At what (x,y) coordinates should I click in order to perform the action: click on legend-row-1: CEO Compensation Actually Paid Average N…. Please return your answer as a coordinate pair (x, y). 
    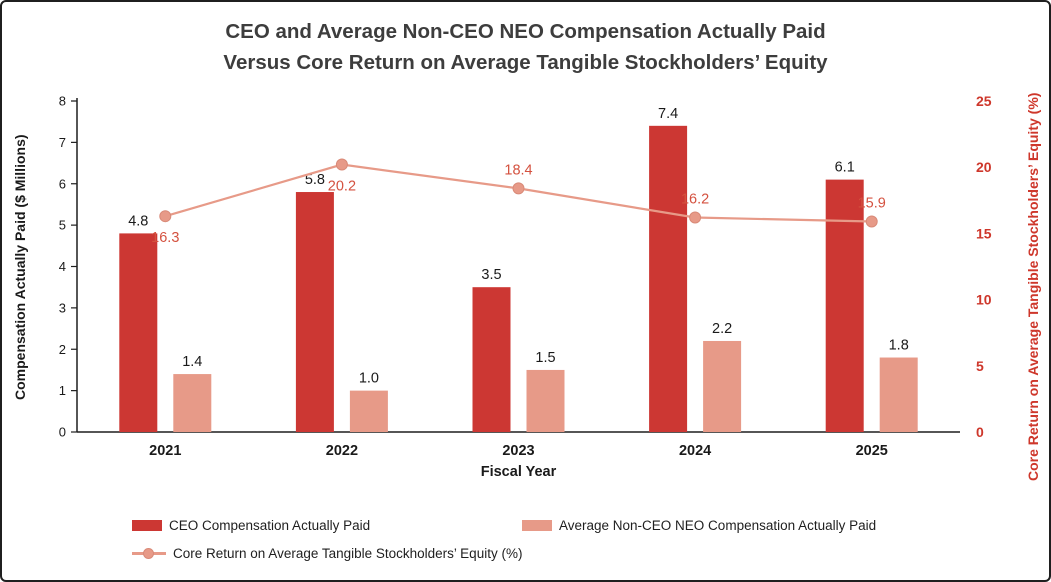
    Looking at the image, I should click on (525, 526).